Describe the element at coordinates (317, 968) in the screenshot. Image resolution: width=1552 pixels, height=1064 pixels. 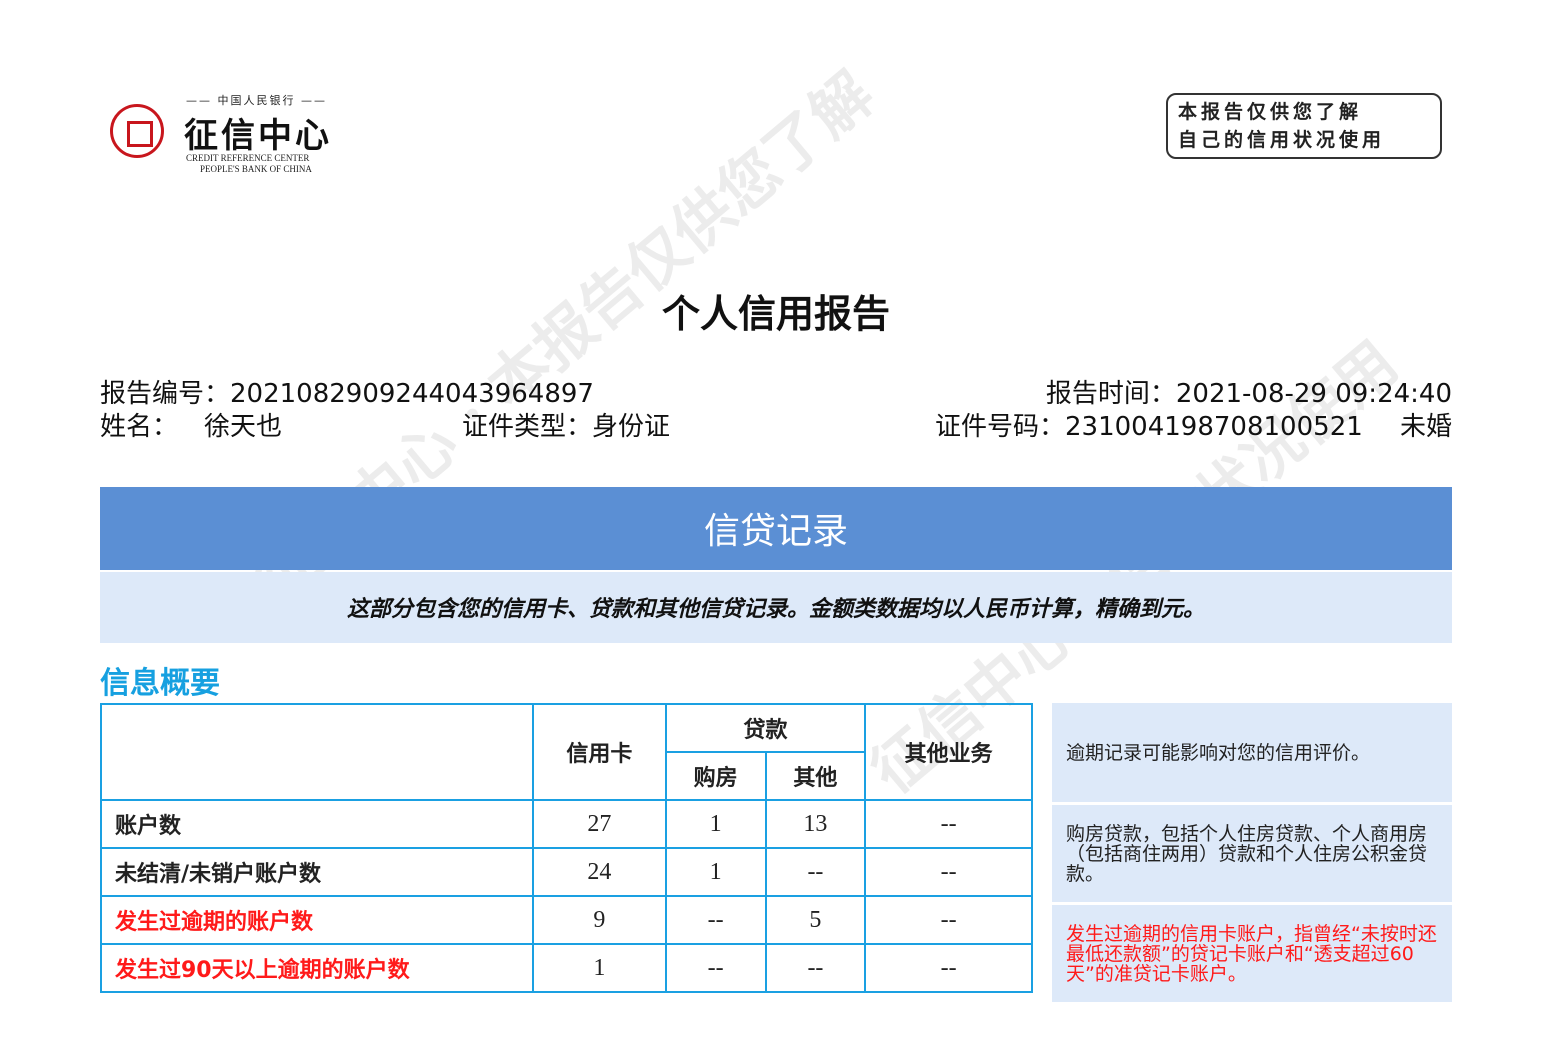
I see `row-label: 发生过90天以上逾期的账户数` at that location.